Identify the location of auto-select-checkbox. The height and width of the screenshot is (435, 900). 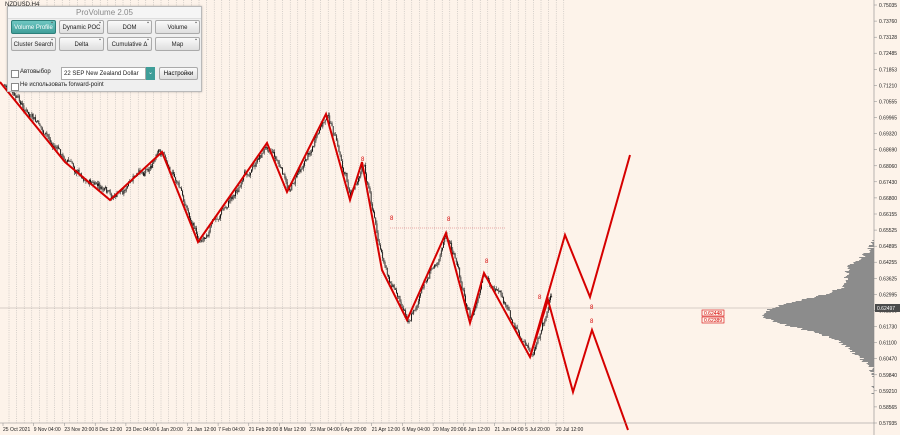
(15, 74).